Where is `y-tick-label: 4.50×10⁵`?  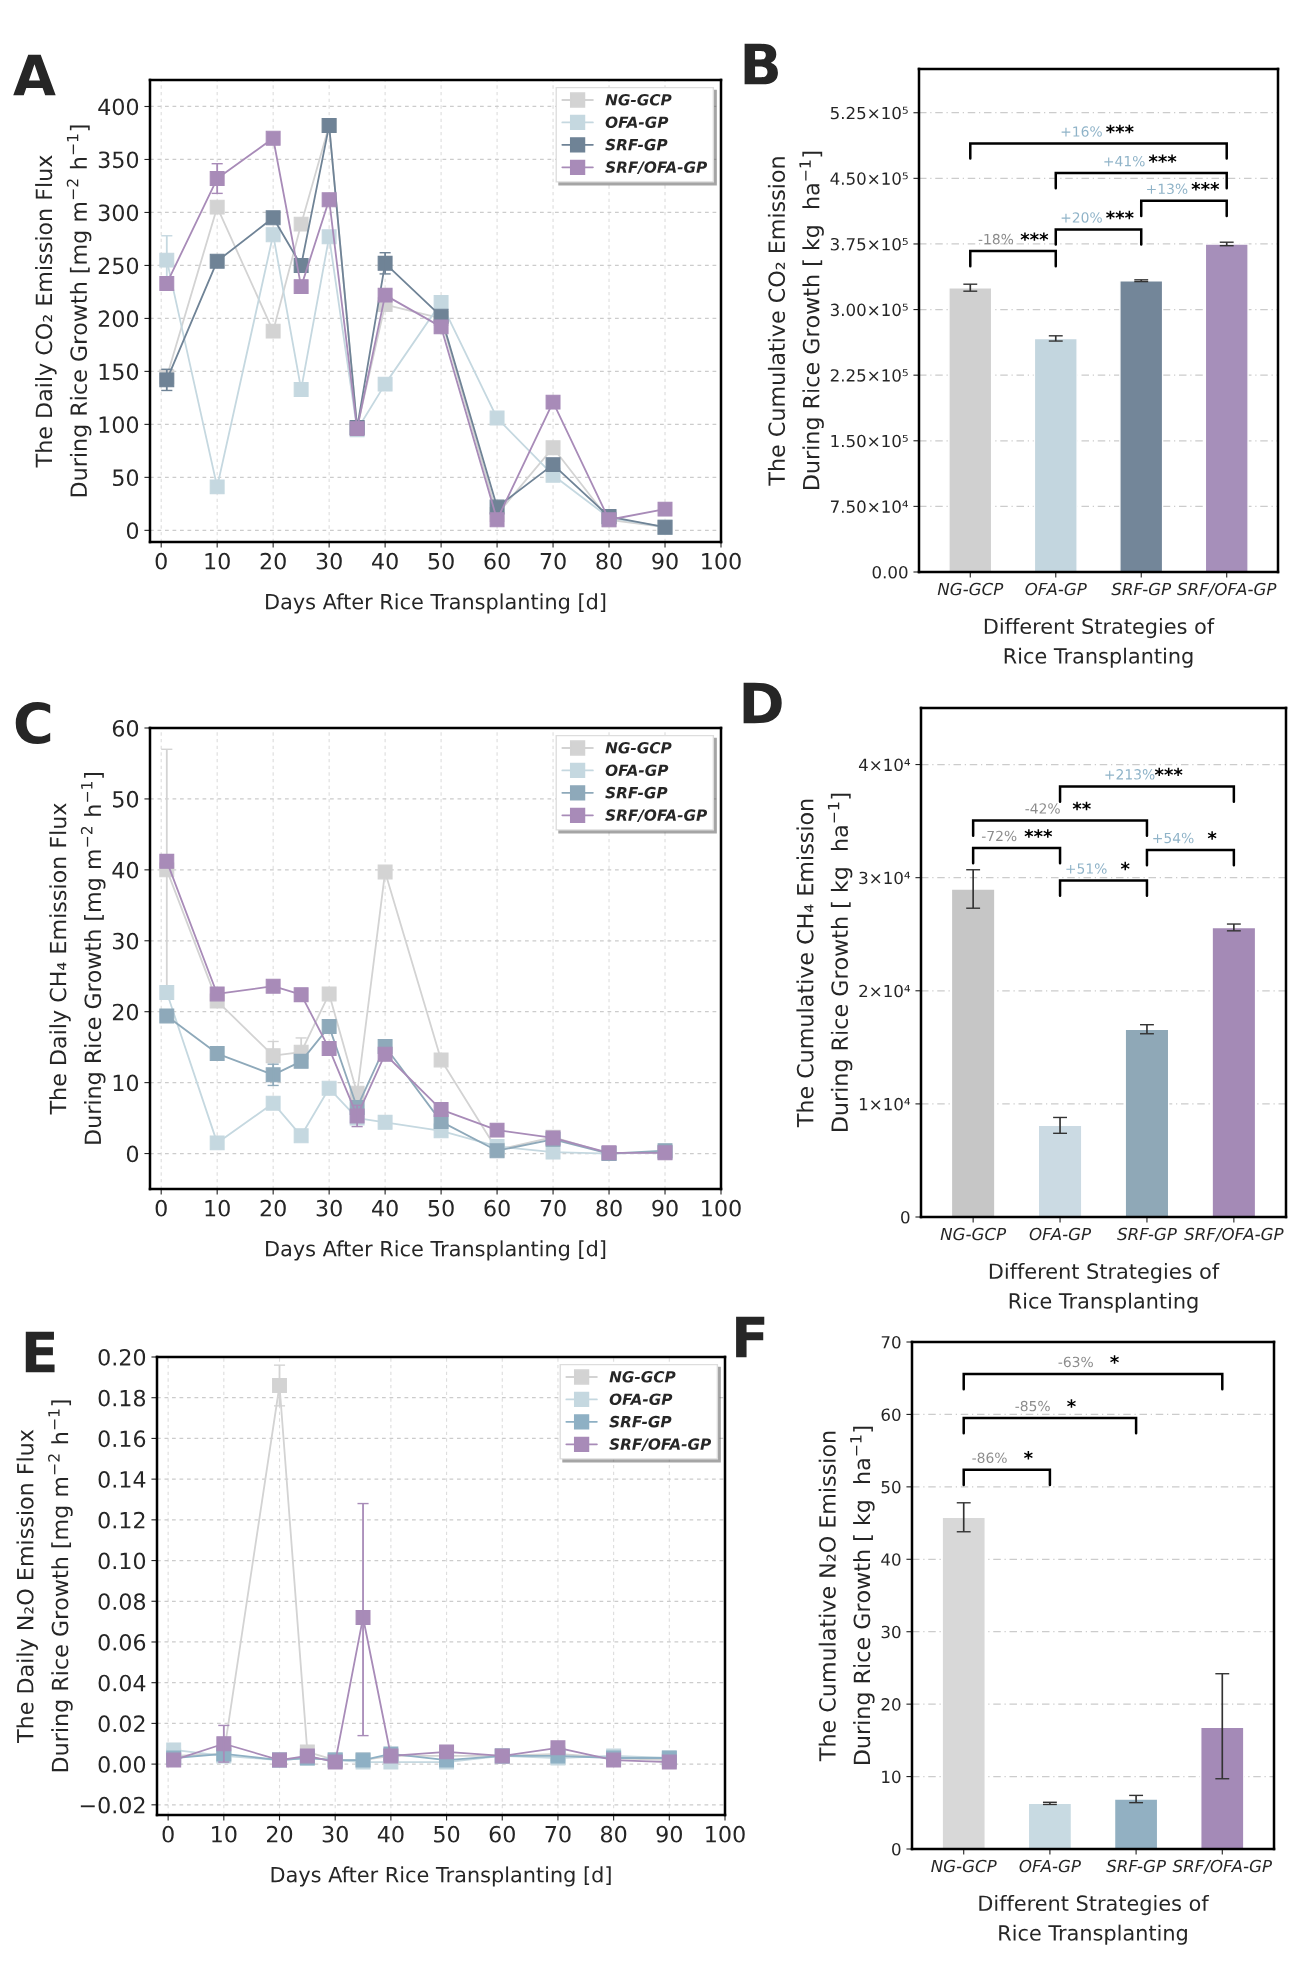 y-tick-label: 4.50×10⁵ is located at coordinates (869, 178).